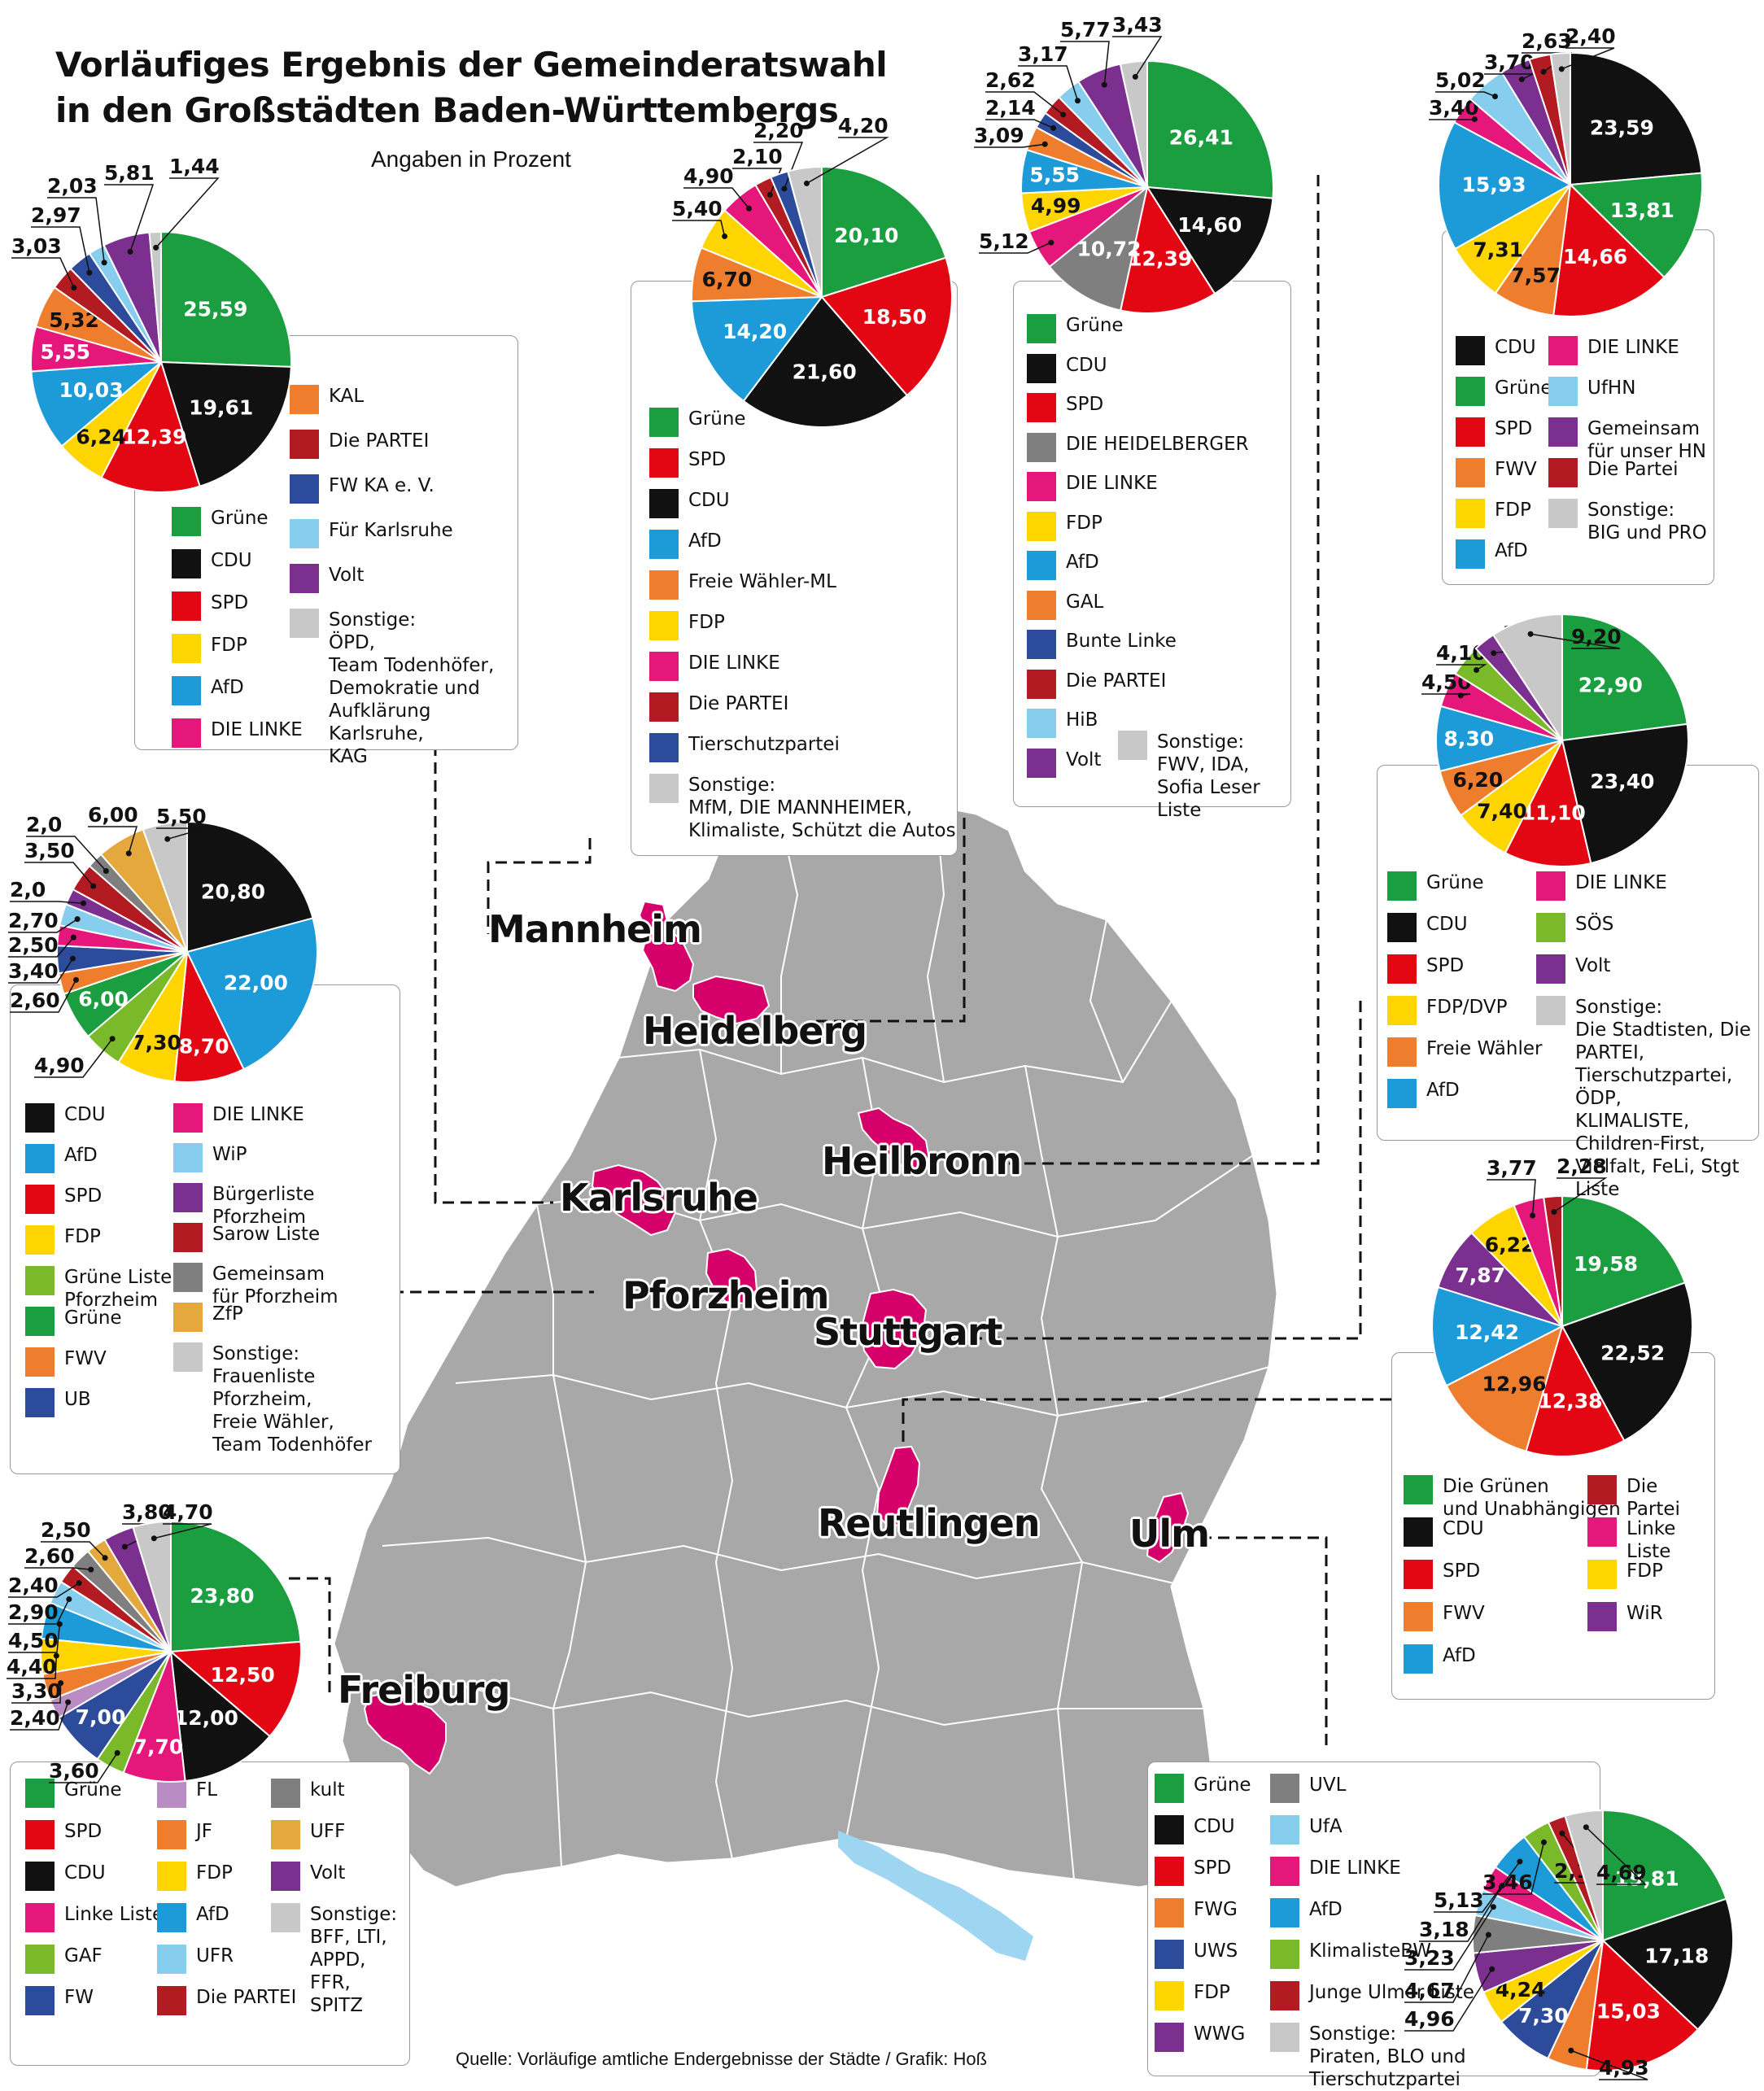  Describe the element at coordinates (1063, 565) in the screenshot. I see `legend-heidelberg-item-afd: AfD` at that location.